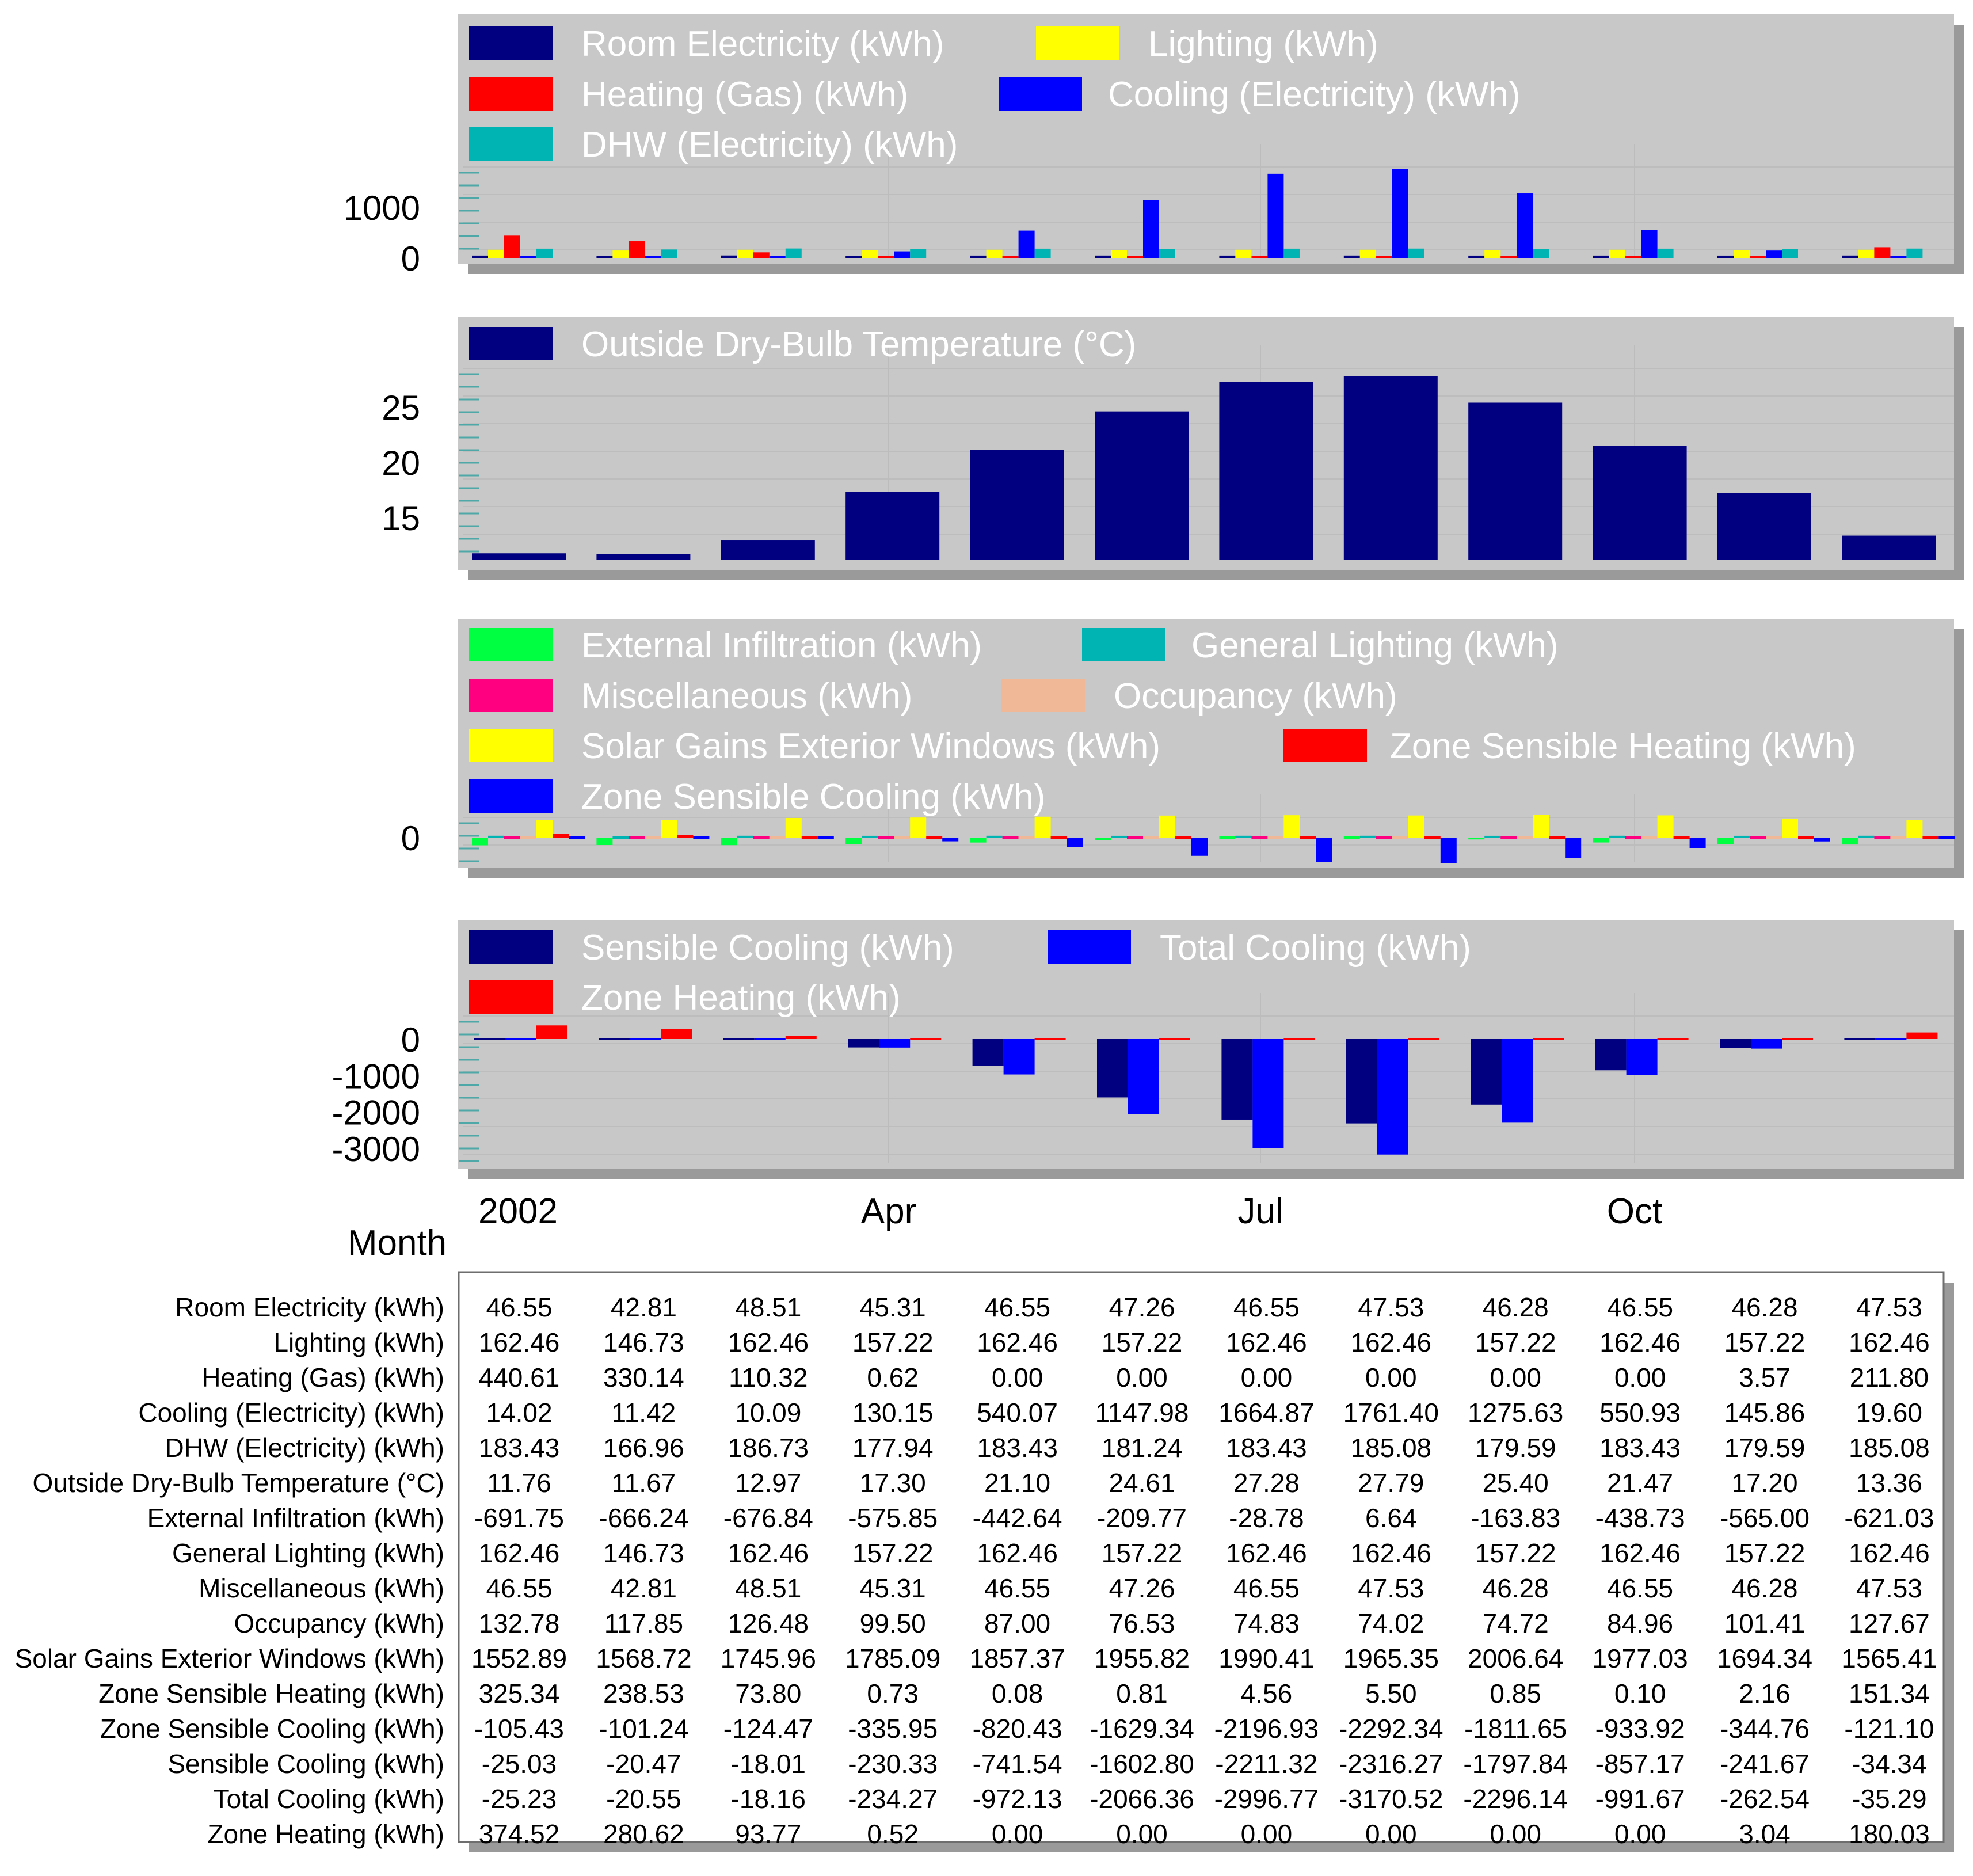 Image resolution: width=1973 pixels, height=1876 pixels. Describe the element at coordinates (1315, 948) in the screenshot. I see `legend-label-total-cooling-kwh: Total Cooling (kWh)` at that location.